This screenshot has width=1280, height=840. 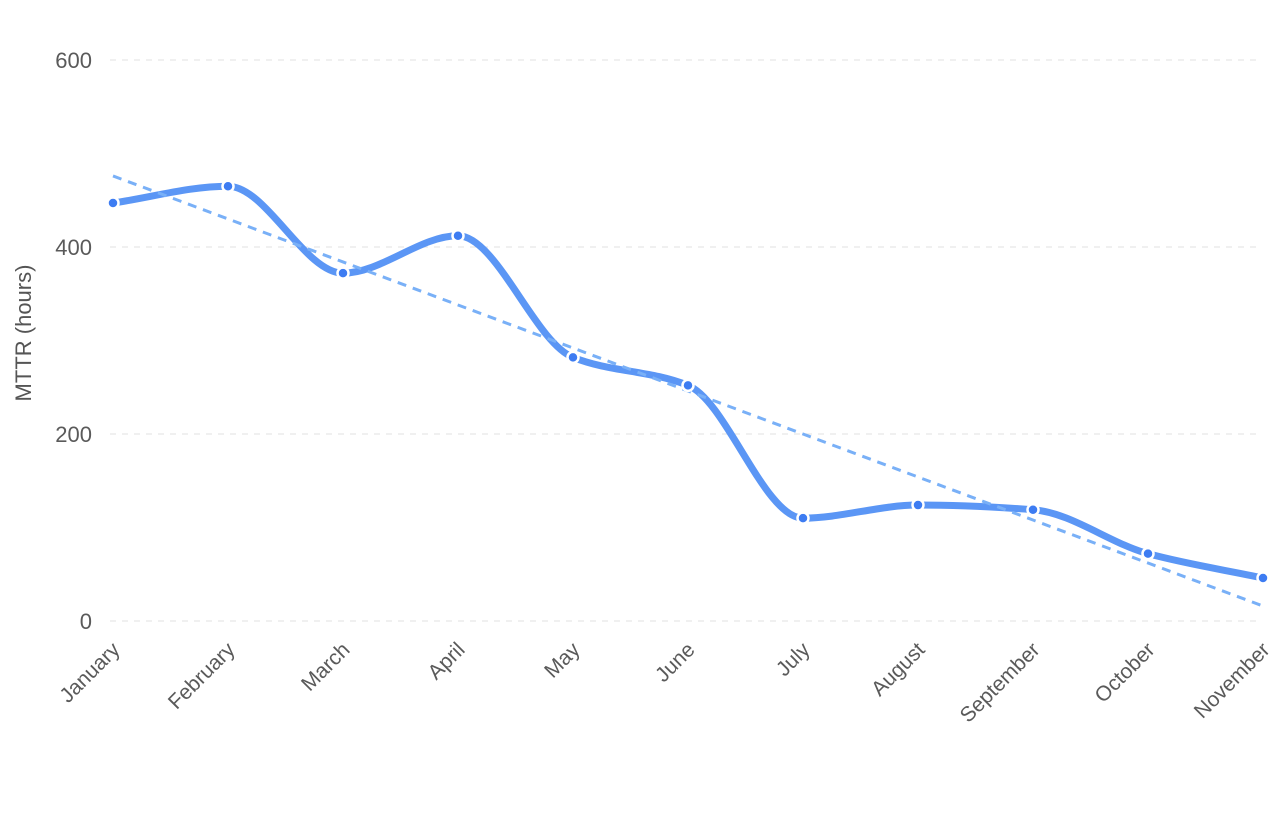 What do you see at coordinates (73, 247) in the screenshot?
I see `y-tick-label: 400` at bounding box center [73, 247].